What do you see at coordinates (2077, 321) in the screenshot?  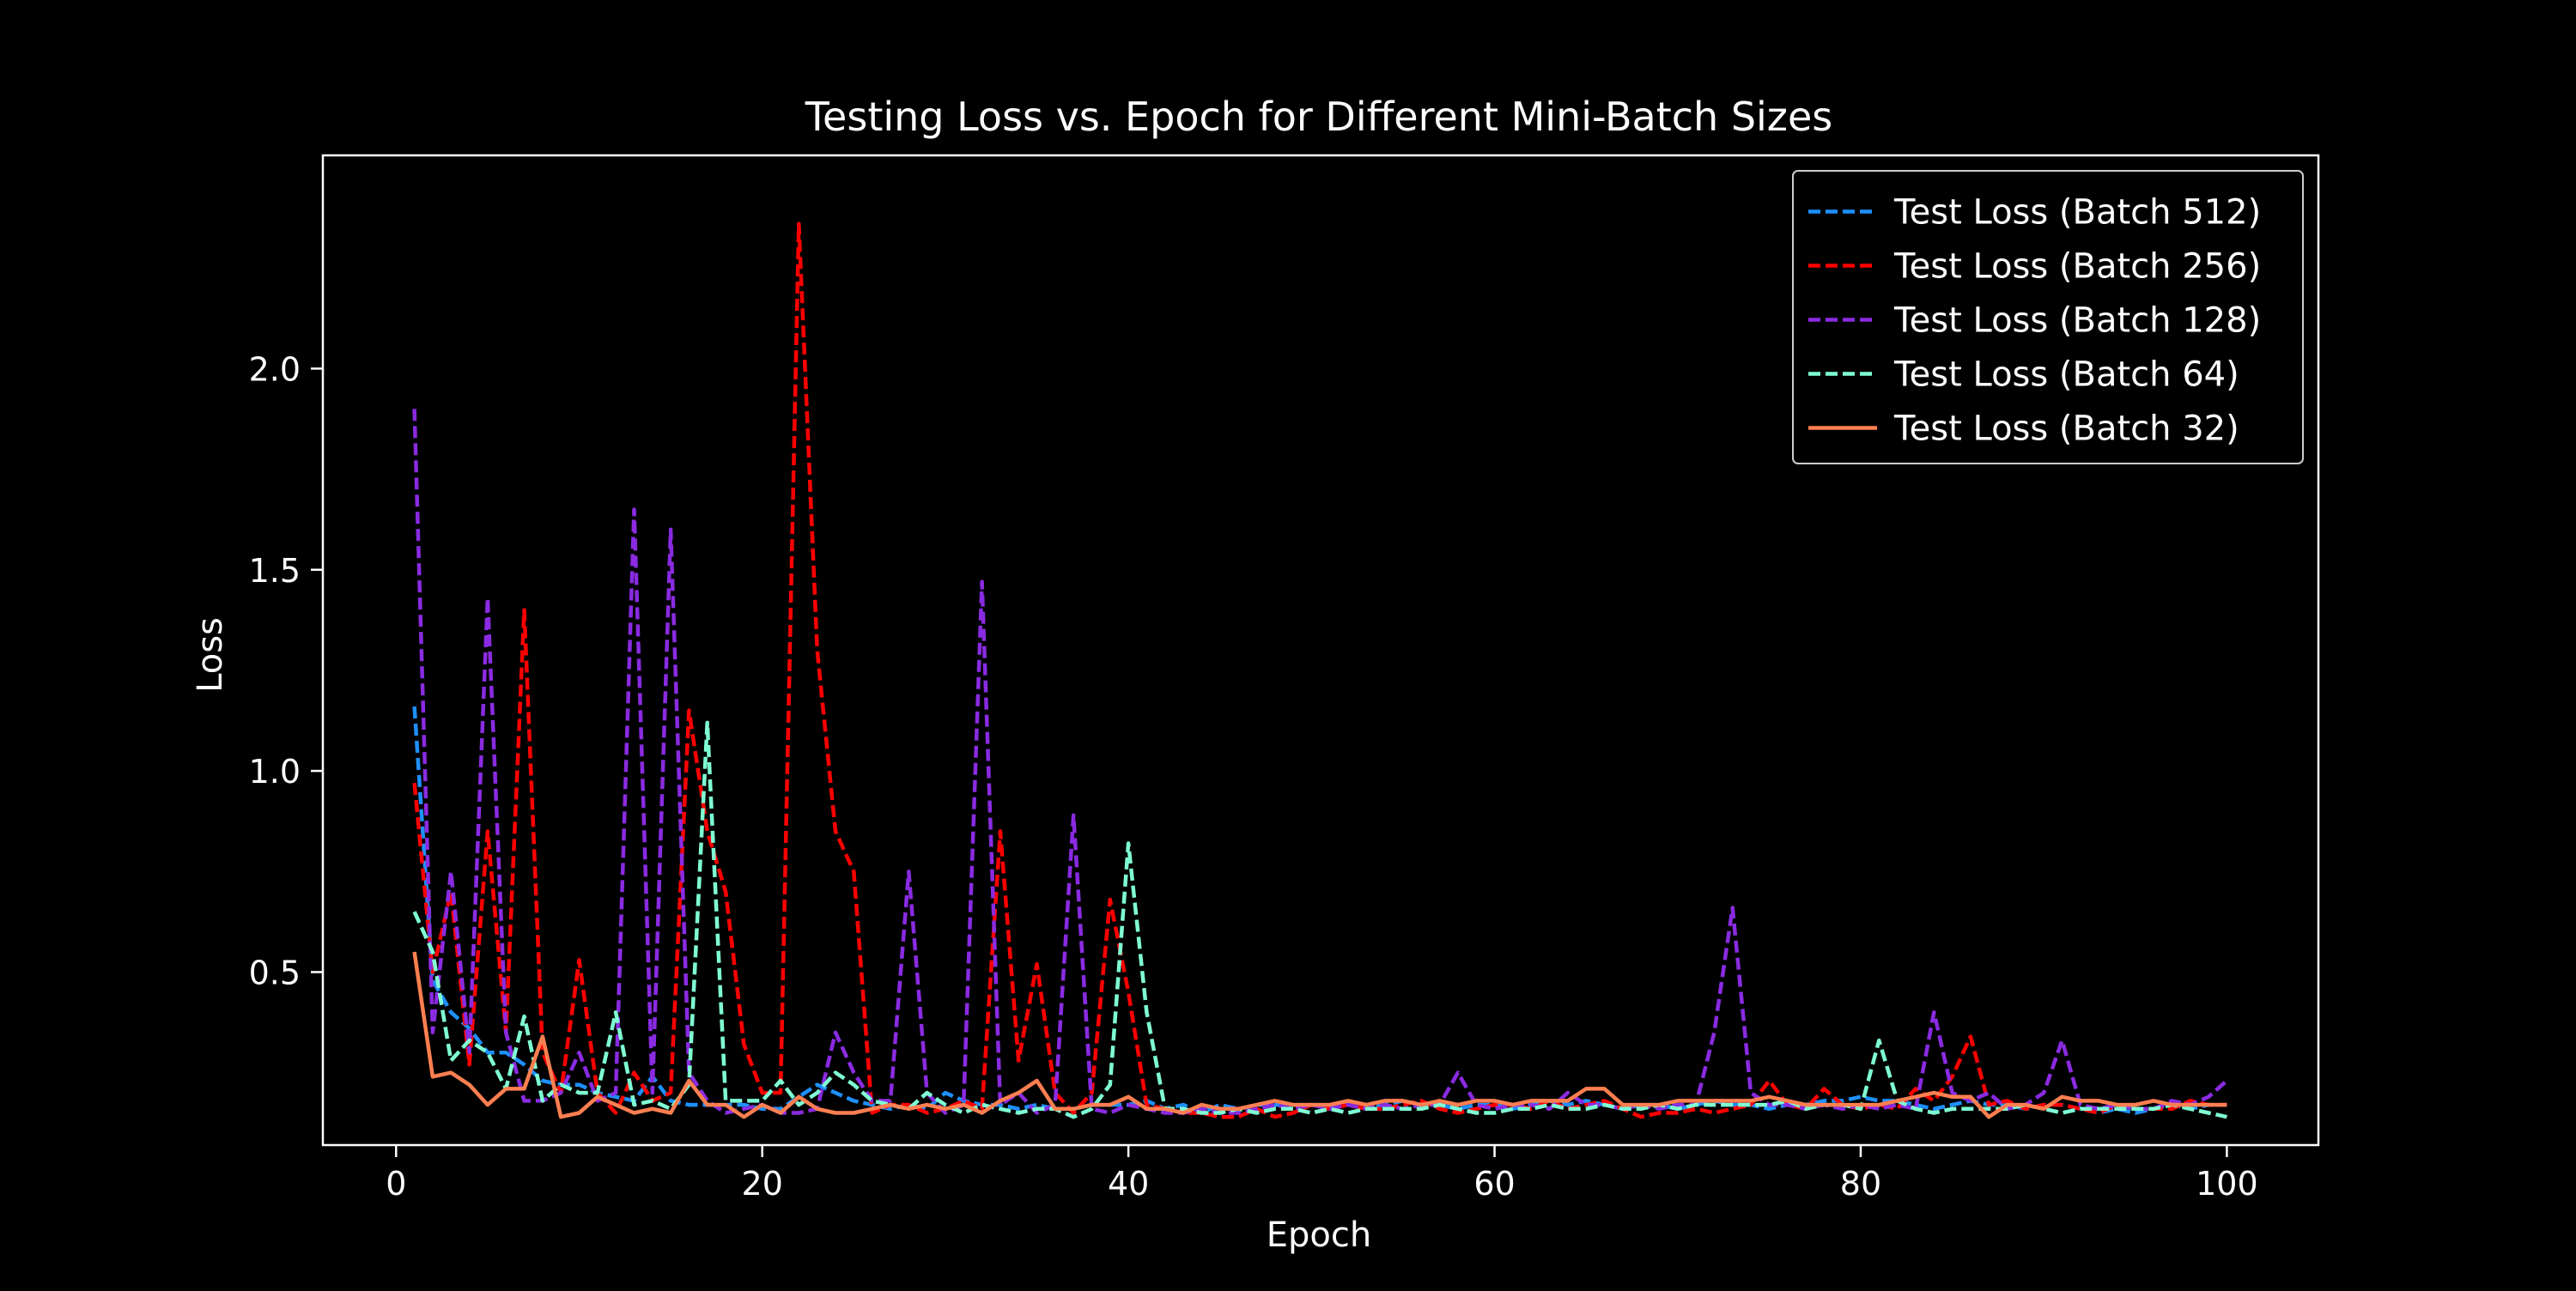 I see `legend-label: Test Loss (Batch 128)` at bounding box center [2077, 321].